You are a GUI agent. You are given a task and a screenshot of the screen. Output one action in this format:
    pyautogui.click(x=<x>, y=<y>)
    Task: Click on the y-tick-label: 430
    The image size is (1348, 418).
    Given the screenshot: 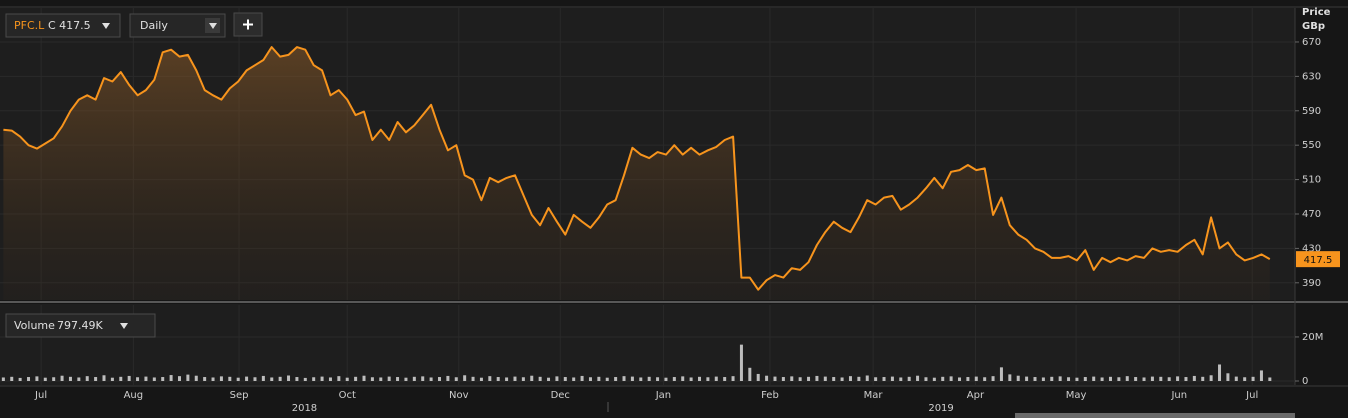 What is the action you would take?
    pyautogui.click(x=1311, y=248)
    